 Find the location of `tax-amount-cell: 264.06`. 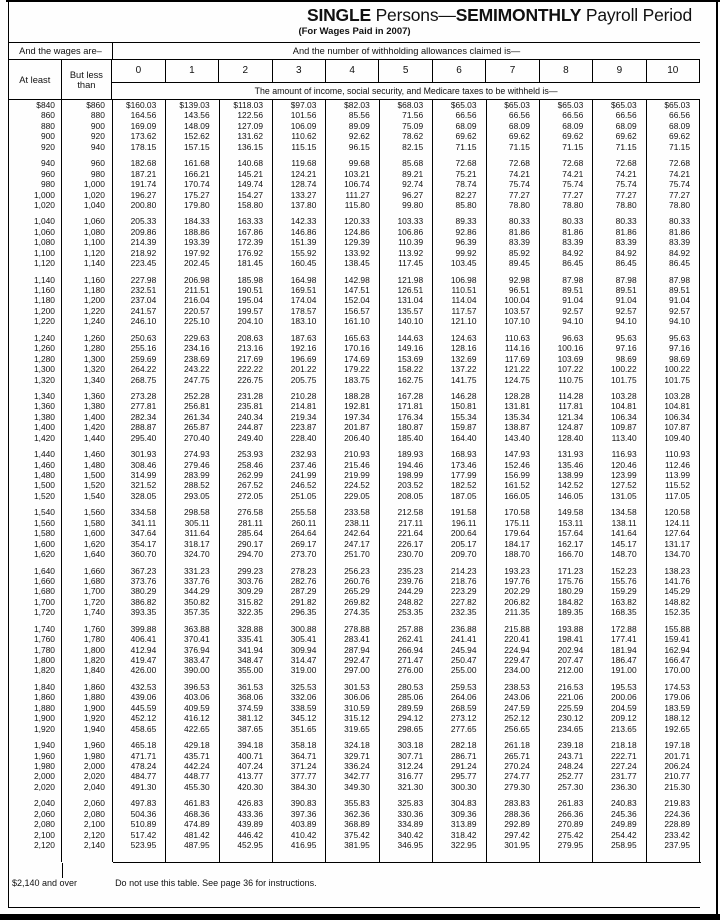

tax-amount-cell: 264.06 is located at coordinates (460, 697).